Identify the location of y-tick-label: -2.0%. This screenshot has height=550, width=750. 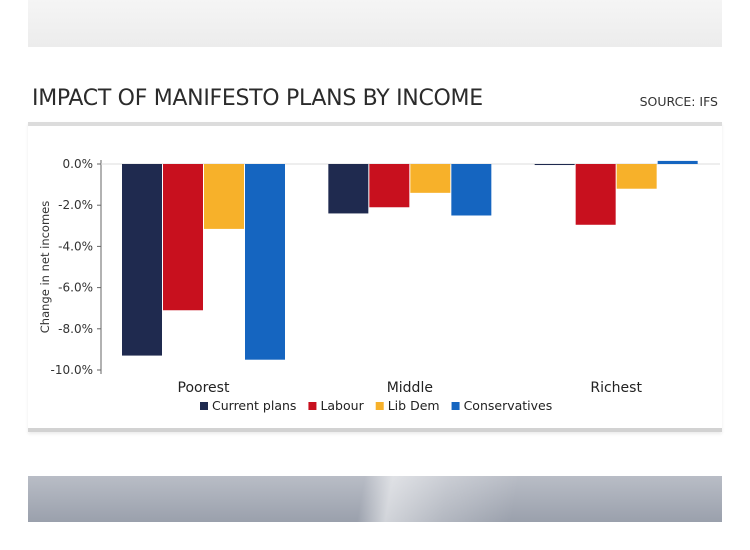
(75, 205).